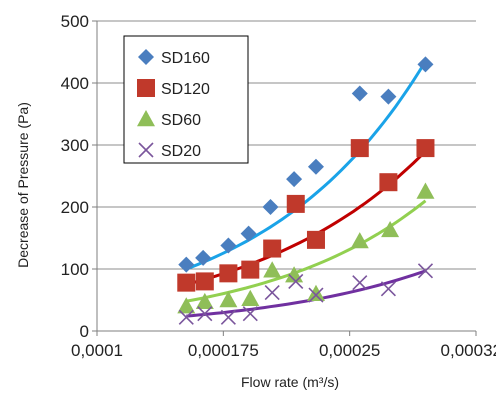  I want to click on y-tick-label: 100, so click(75, 269).